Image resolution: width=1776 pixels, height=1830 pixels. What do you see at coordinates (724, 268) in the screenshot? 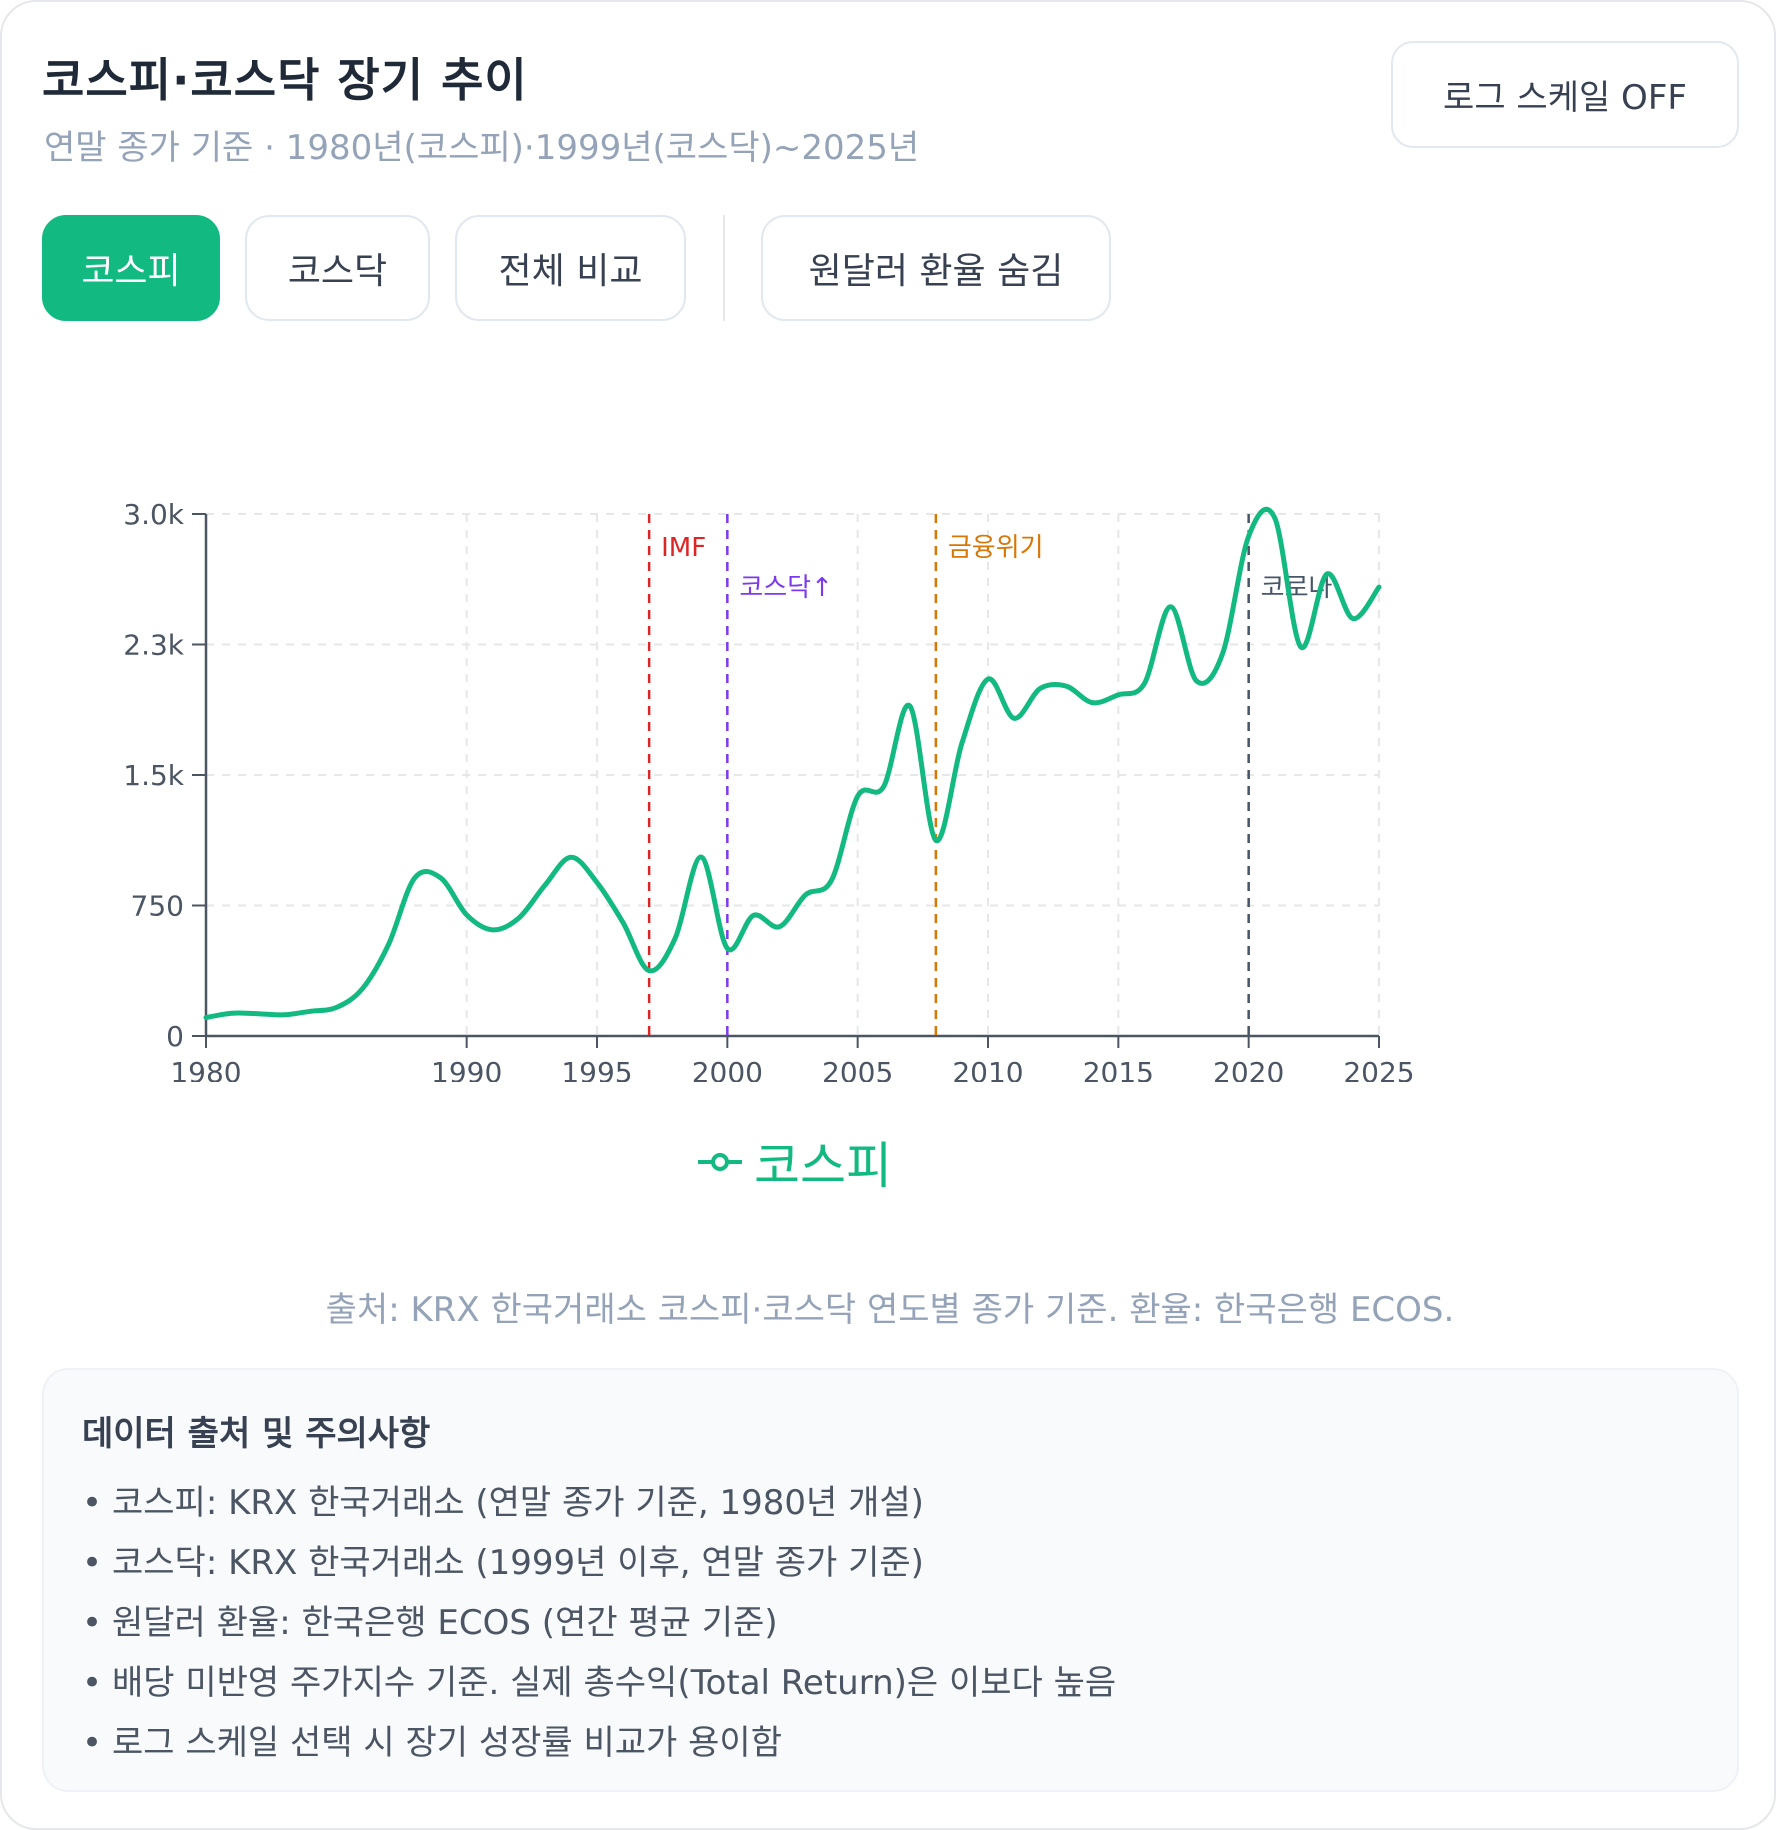
I see `tab-divider` at bounding box center [724, 268].